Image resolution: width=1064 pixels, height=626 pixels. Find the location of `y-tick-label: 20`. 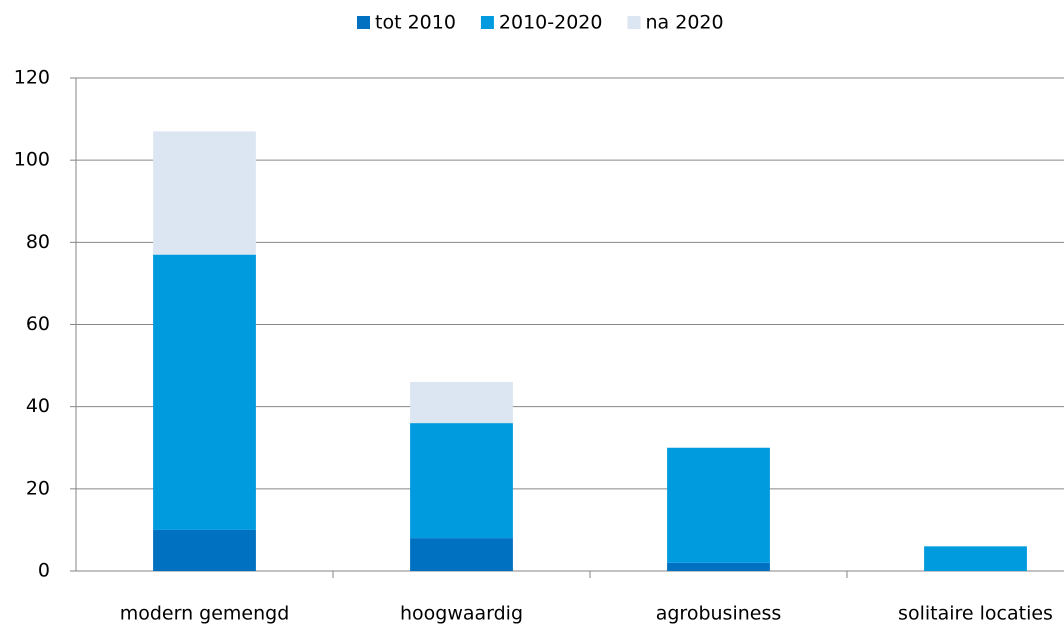

y-tick-label: 20 is located at coordinates (38, 488).